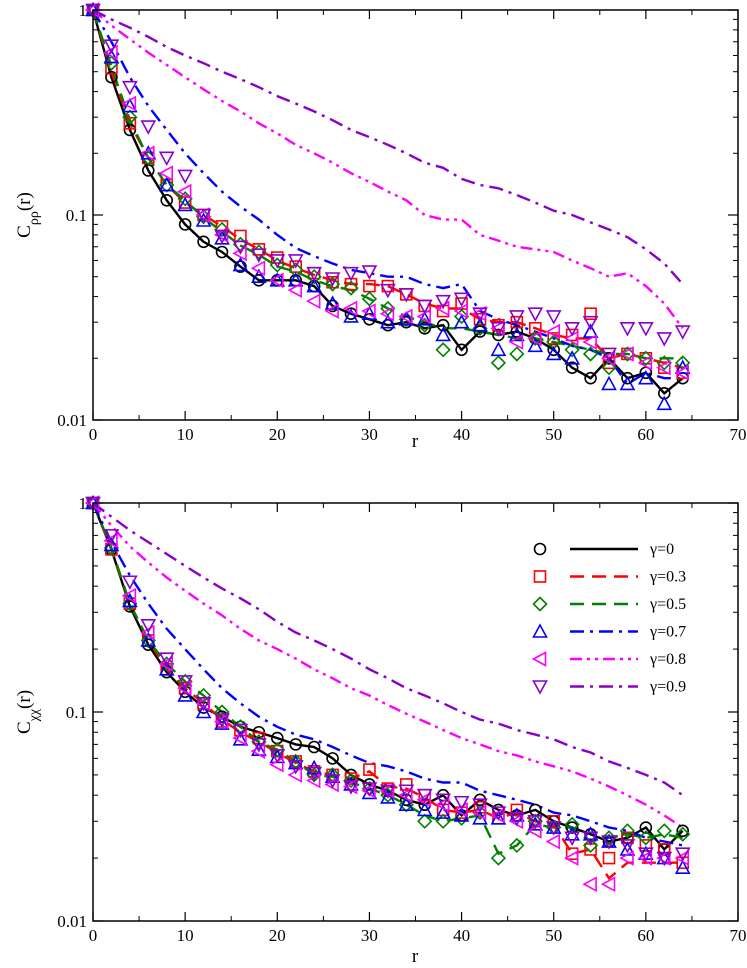 The height and width of the screenshot is (968, 747). What do you see at coordinates (667, 632) in the screenshot?
I see `legend-label-0-7: γ=0.7` at bounding box center [667, 632].